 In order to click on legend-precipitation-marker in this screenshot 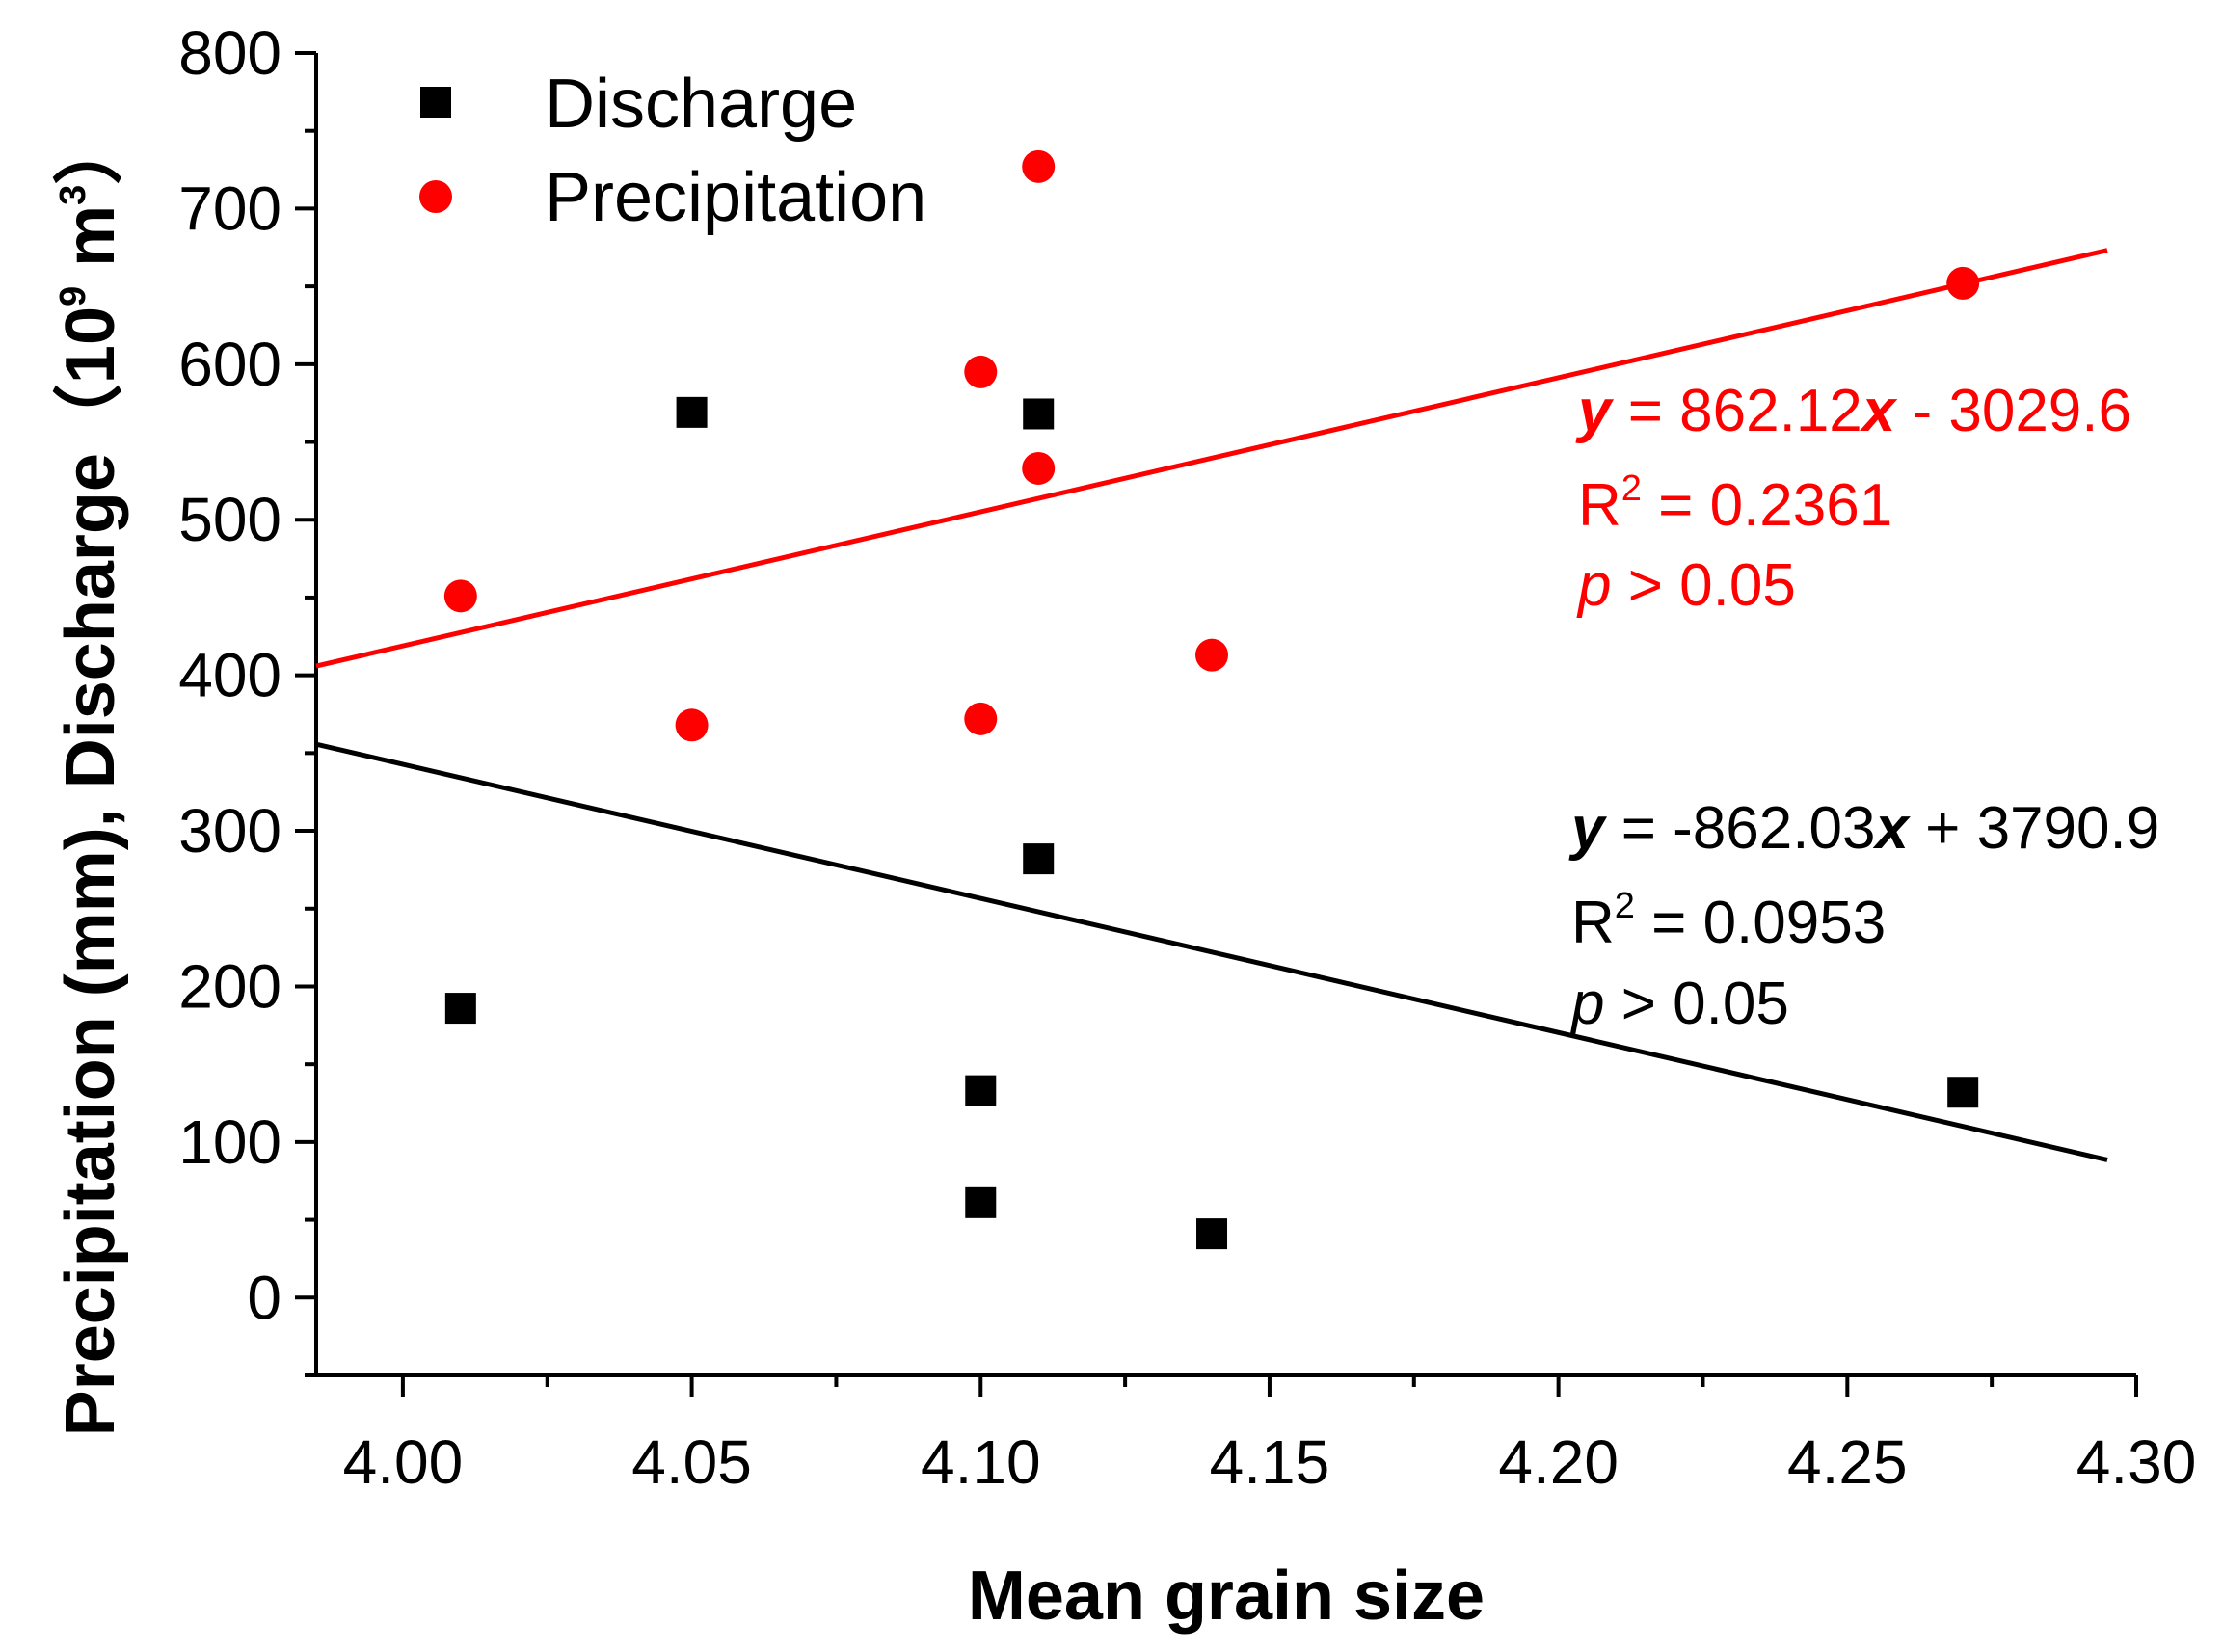, I will do `click(435, 197)`.